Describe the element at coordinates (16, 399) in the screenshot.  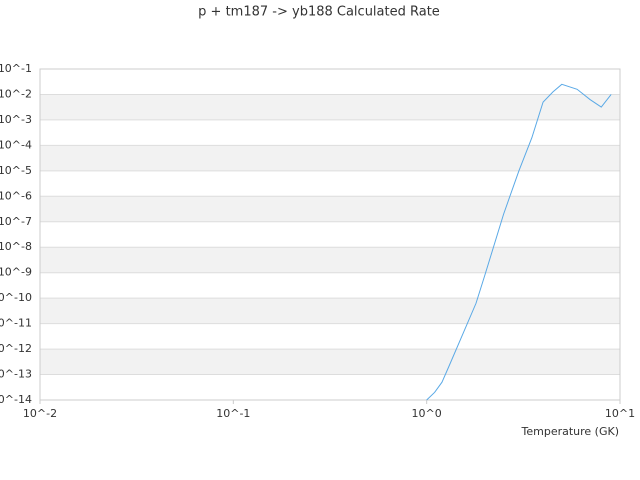
I see `y-tick-label: 10^-14` at that location.